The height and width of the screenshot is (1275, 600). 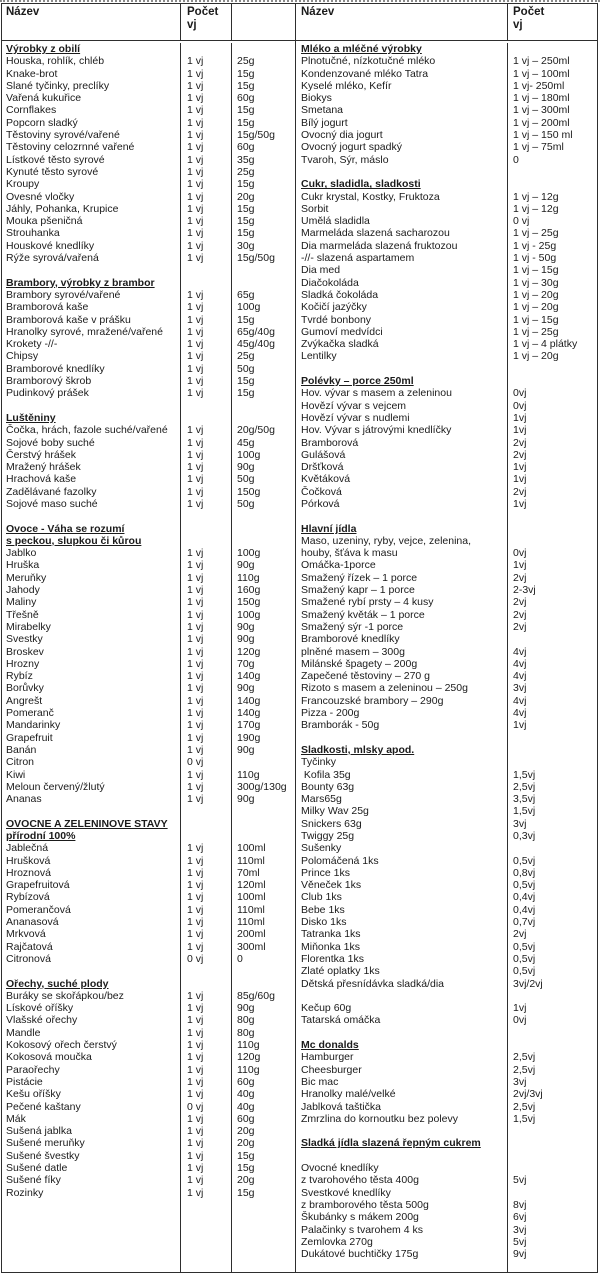 I want to click on amount-cell: 120ml, so click(x=251, y=885).